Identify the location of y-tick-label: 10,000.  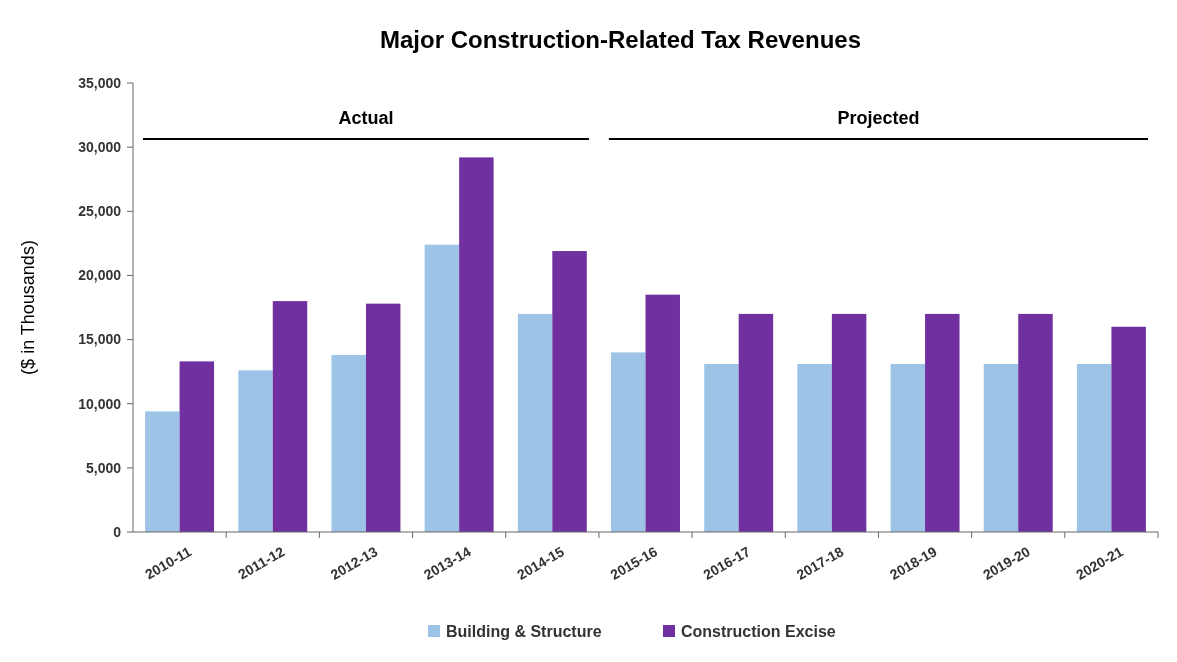
(100, 403).